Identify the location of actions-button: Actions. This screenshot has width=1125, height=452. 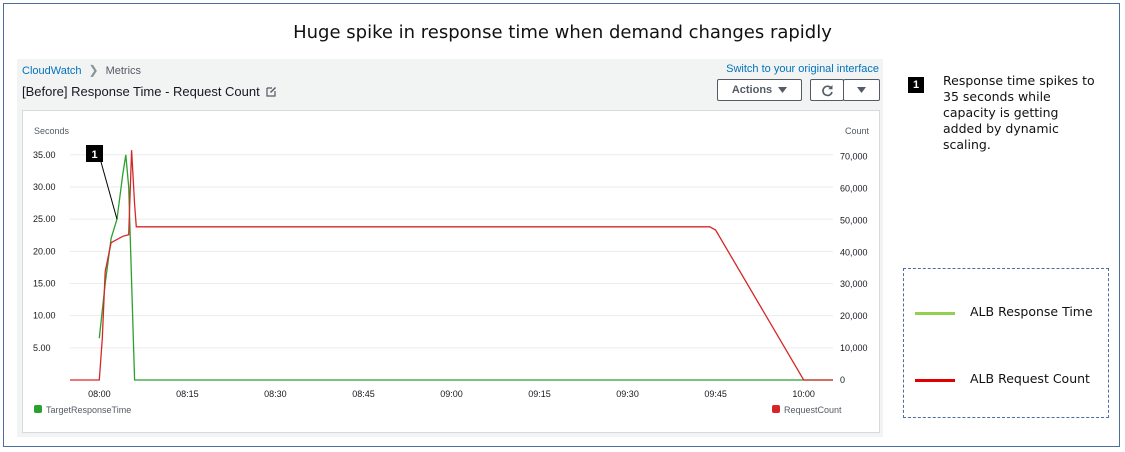
(759, 90).